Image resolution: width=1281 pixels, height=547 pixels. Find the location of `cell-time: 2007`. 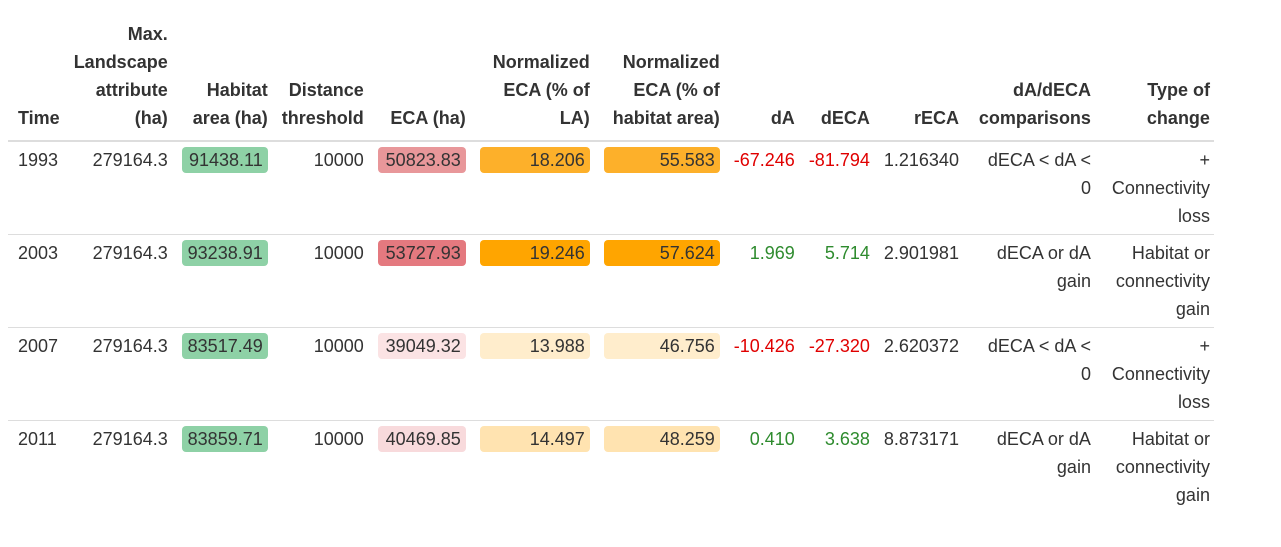

cell-time: 2007 is located at coordinates (36, 374).